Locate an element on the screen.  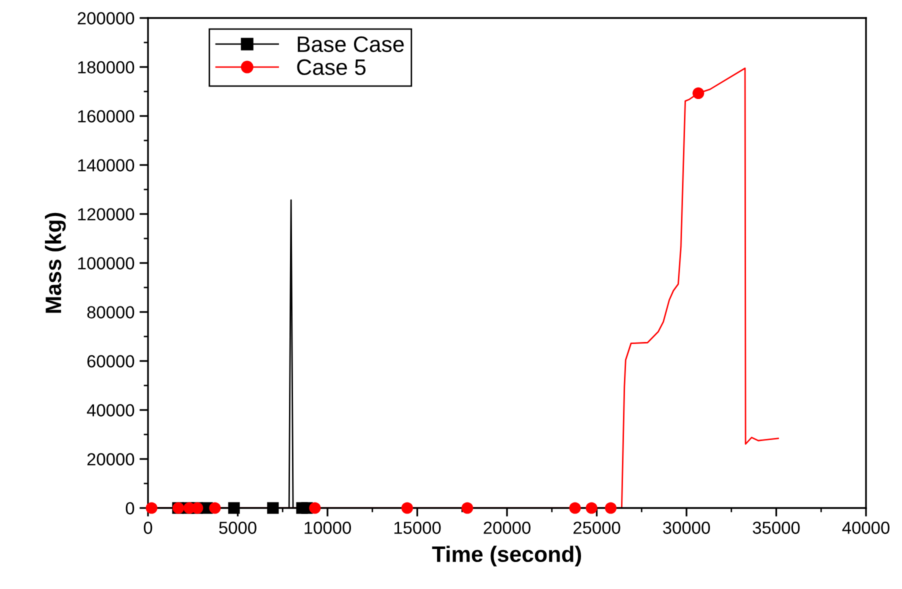
y-tick-label: 180000 is located at coordinates (106, 67).